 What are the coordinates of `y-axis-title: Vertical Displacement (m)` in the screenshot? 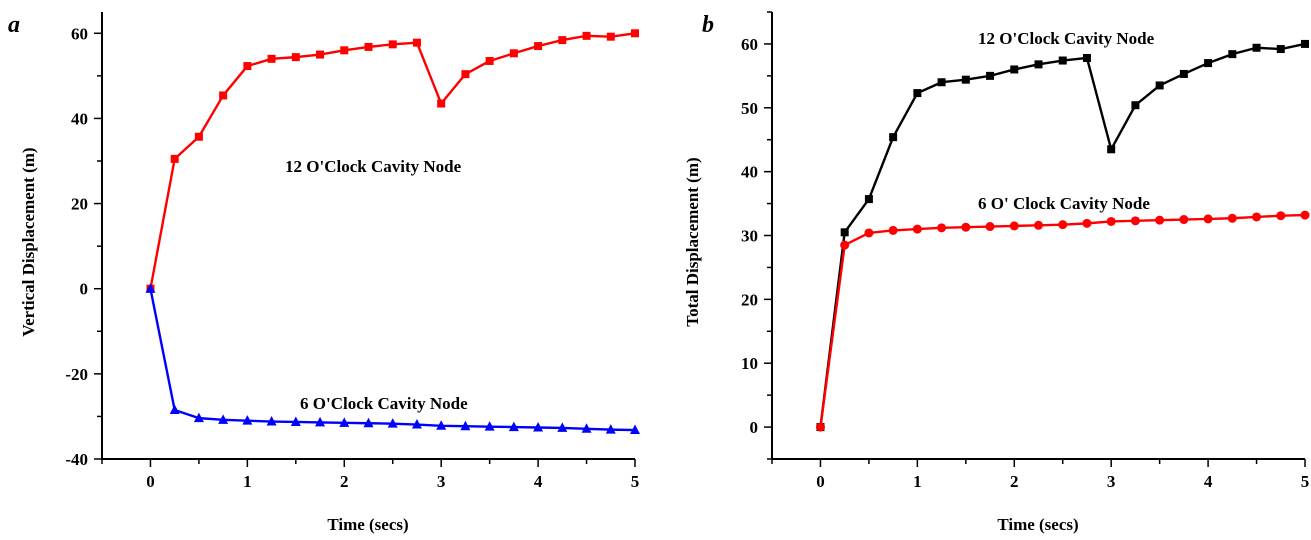 It's located at (28, 241).